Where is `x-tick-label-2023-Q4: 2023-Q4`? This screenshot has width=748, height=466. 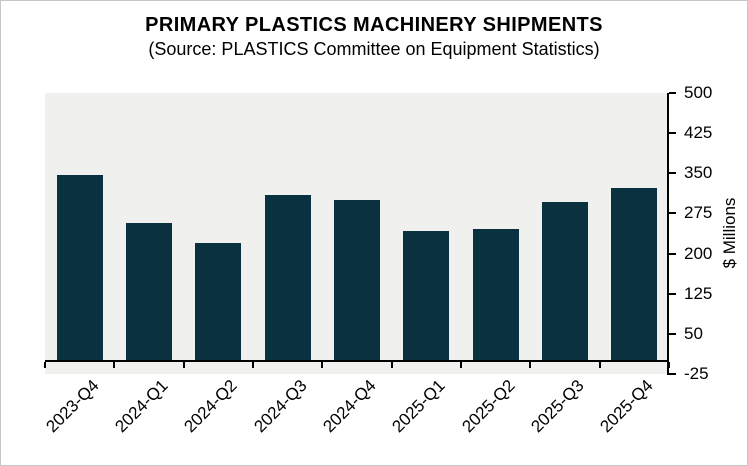
x-tick-label-2023-Q4: 2023-Q4 is located at coordinates (72, 406).